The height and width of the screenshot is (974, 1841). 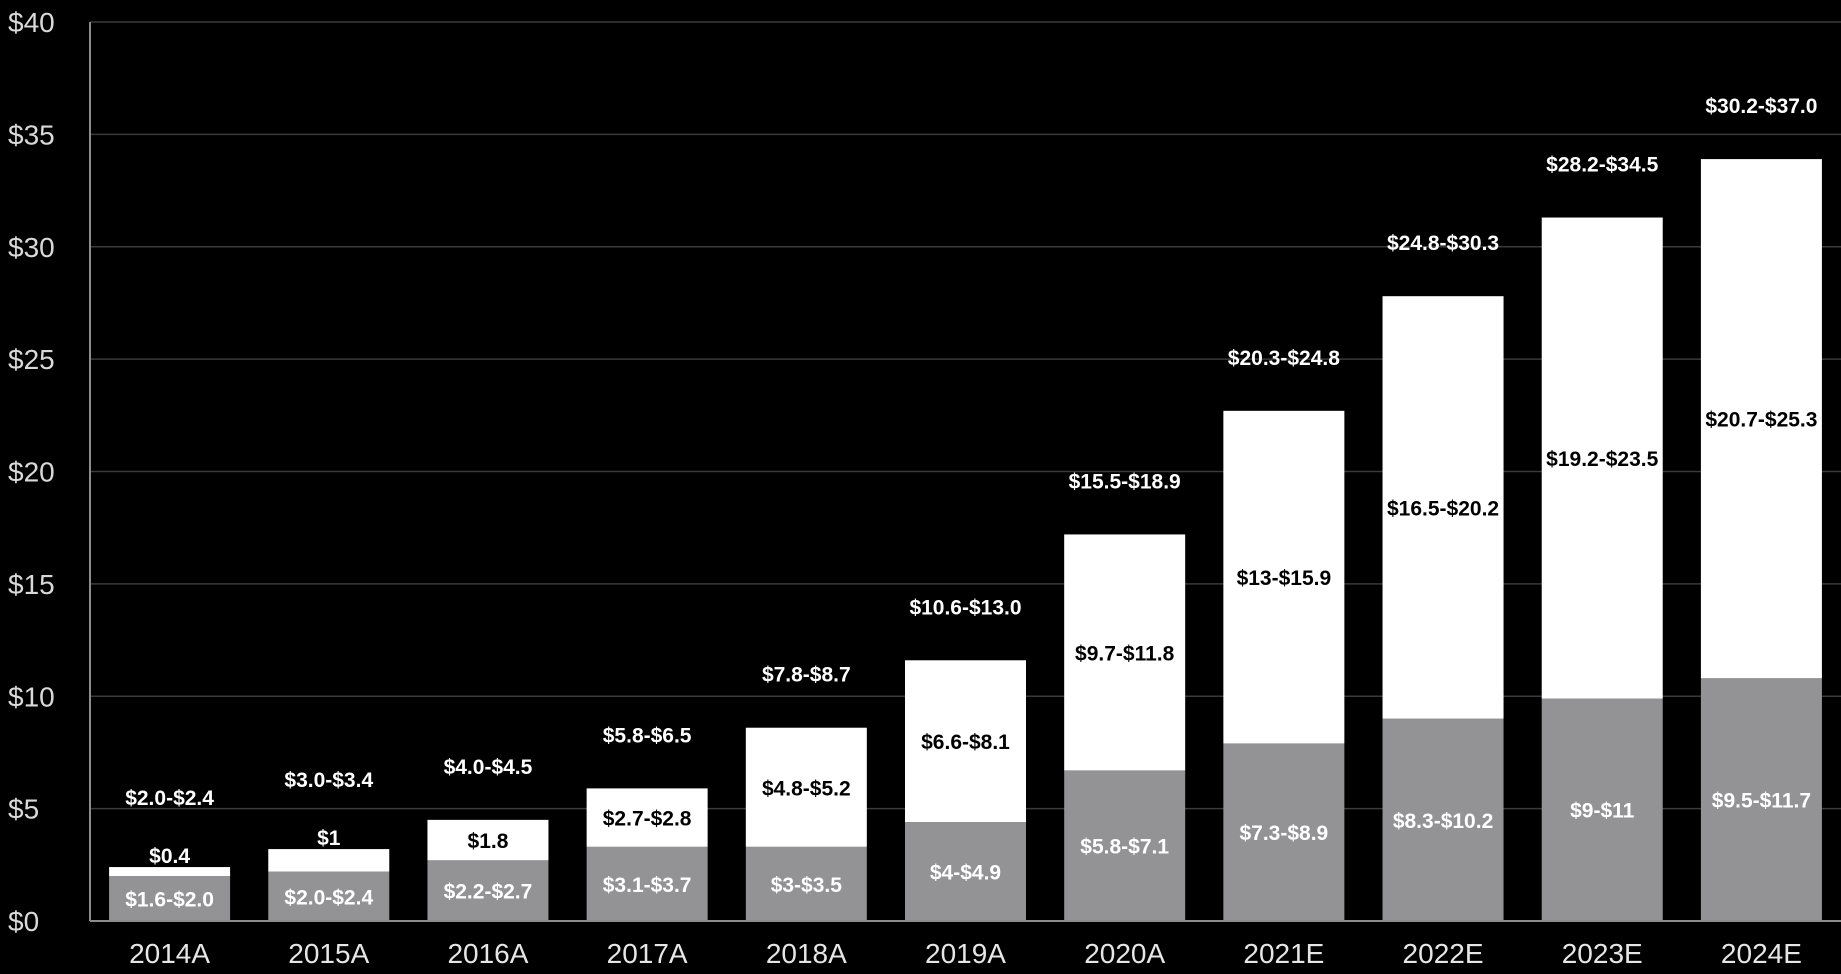 I want to click on bottom-segment-label: $1.6-$2.0, so click(x=169, y=900).